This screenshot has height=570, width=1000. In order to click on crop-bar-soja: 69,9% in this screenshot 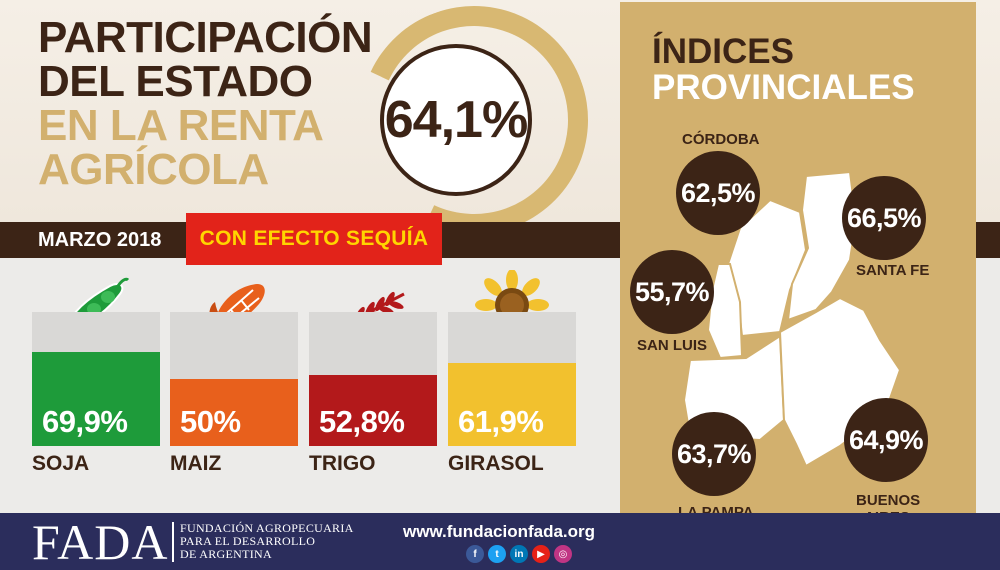, I will do `click(96, 379)`.